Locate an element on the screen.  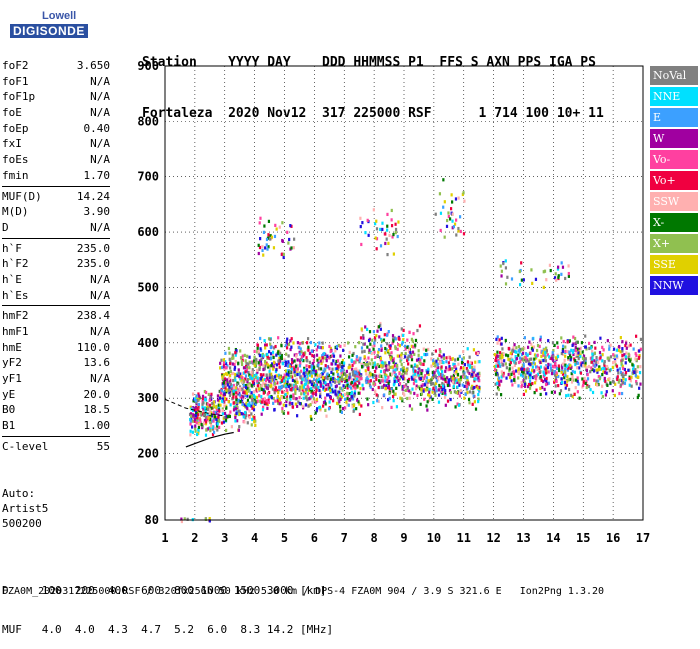
param-separator is located at coordinates (56, 186).